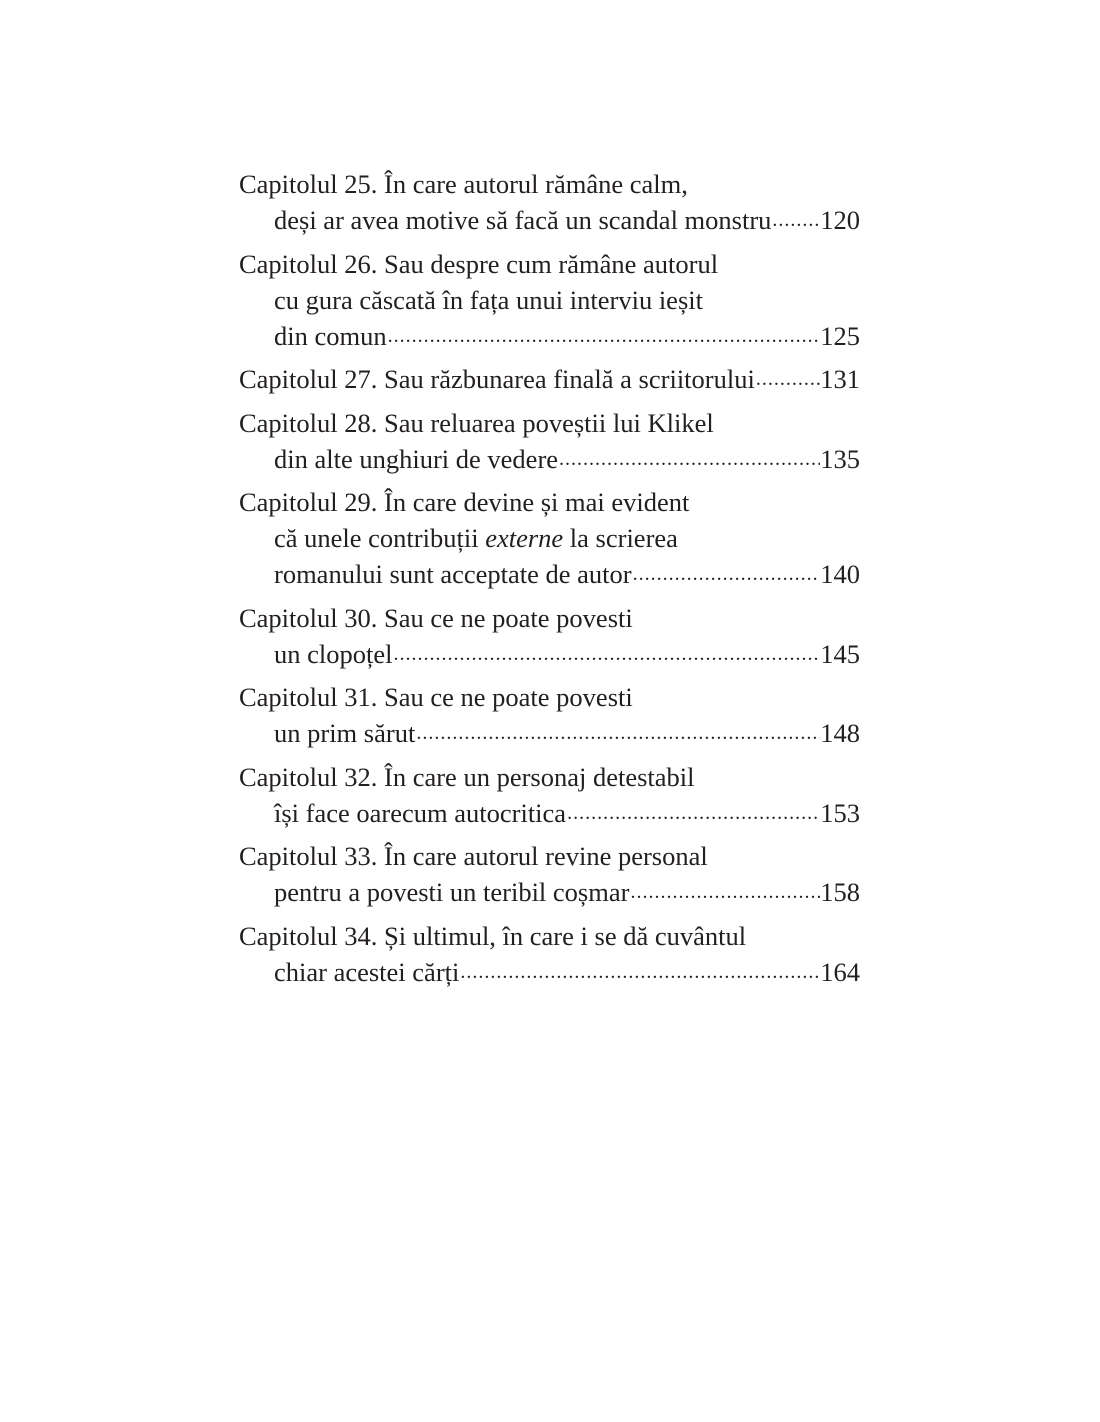  Describe the element at coordinates (840, 335) in the screenshot. I see `page-number: 125` at that location.